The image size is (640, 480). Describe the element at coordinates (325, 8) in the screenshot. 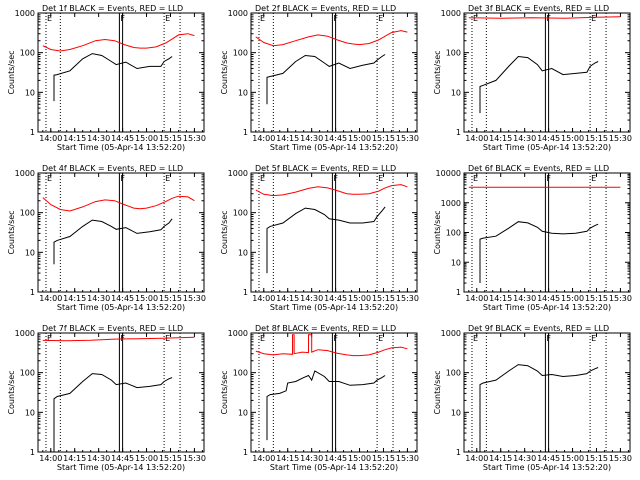

I see `panel-title: Det 2f BLACK = Events, RED = LLD` at that location.